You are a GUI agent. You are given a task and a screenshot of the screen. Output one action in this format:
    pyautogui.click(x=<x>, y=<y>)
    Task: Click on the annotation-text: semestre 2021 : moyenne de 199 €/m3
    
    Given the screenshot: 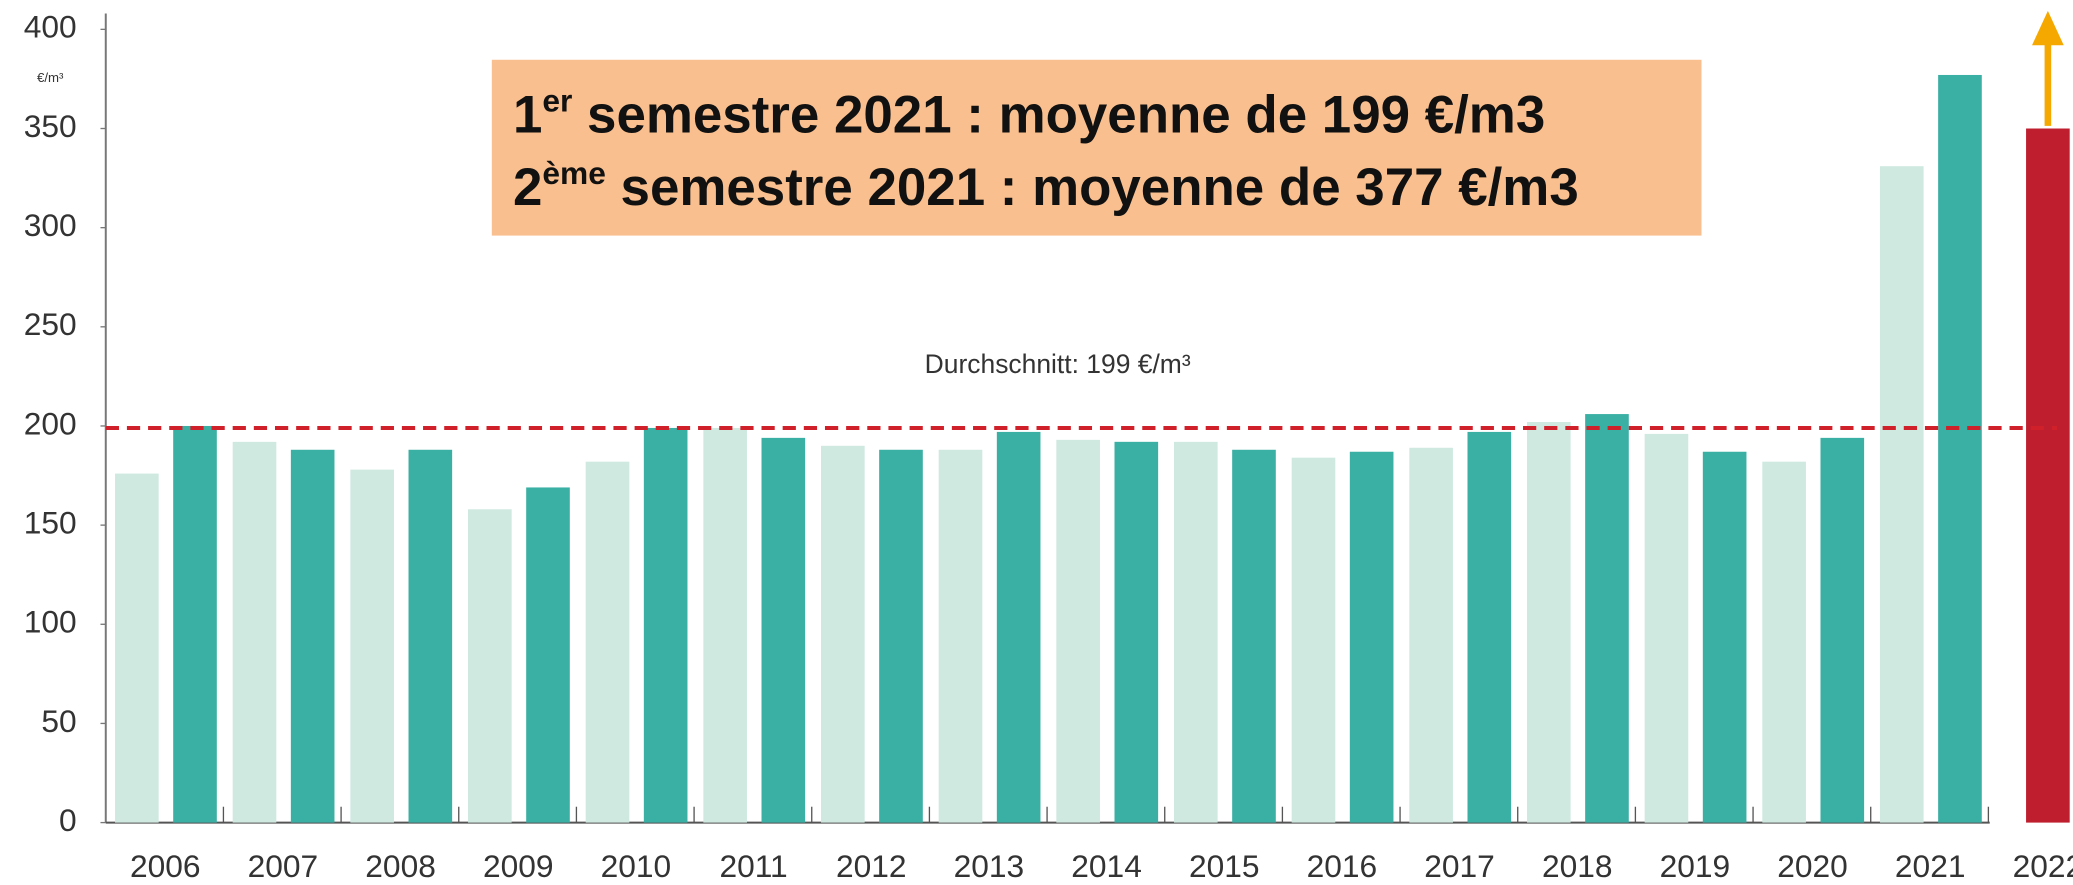 What is the action you would take?
    pyautogui.click(x=1058, y=114)
    